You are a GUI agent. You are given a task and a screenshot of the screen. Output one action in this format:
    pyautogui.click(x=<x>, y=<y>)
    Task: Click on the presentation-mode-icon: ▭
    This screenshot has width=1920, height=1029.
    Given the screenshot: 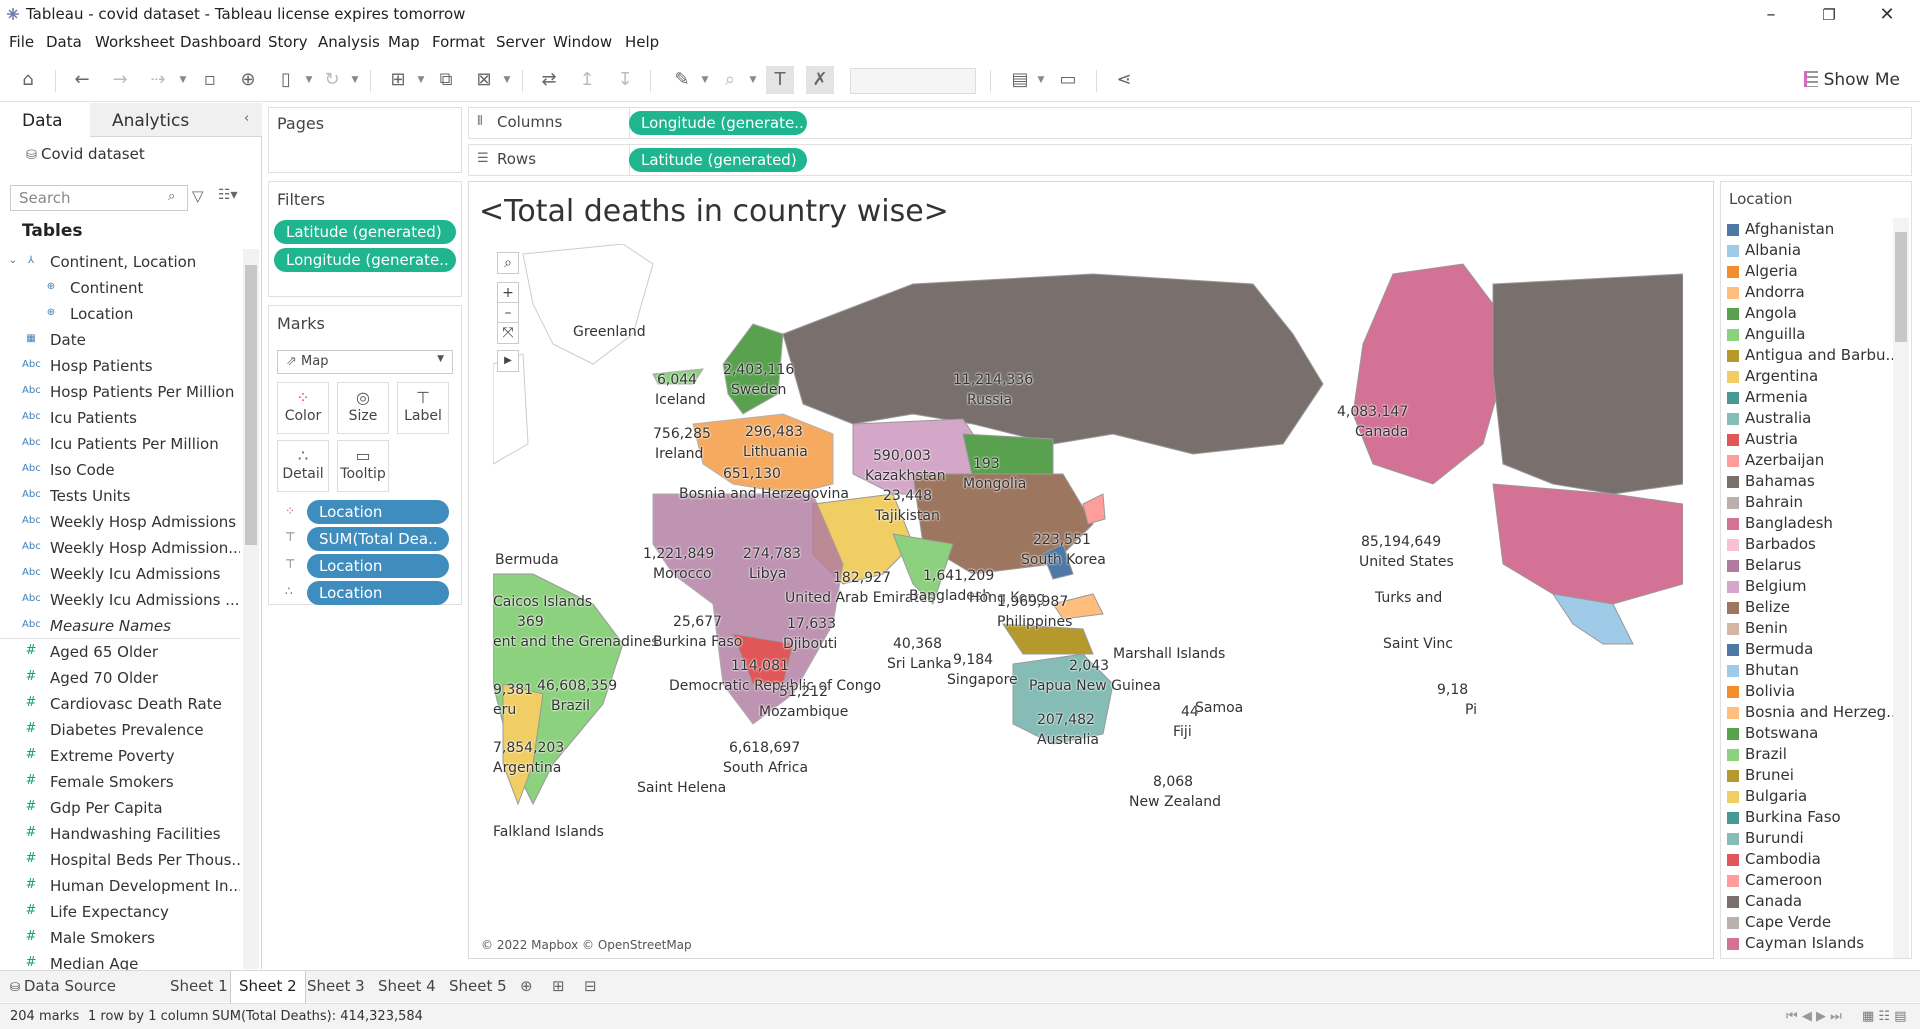 What is the action you would take?
    pyautogui.click(x=1068, y=79)
    